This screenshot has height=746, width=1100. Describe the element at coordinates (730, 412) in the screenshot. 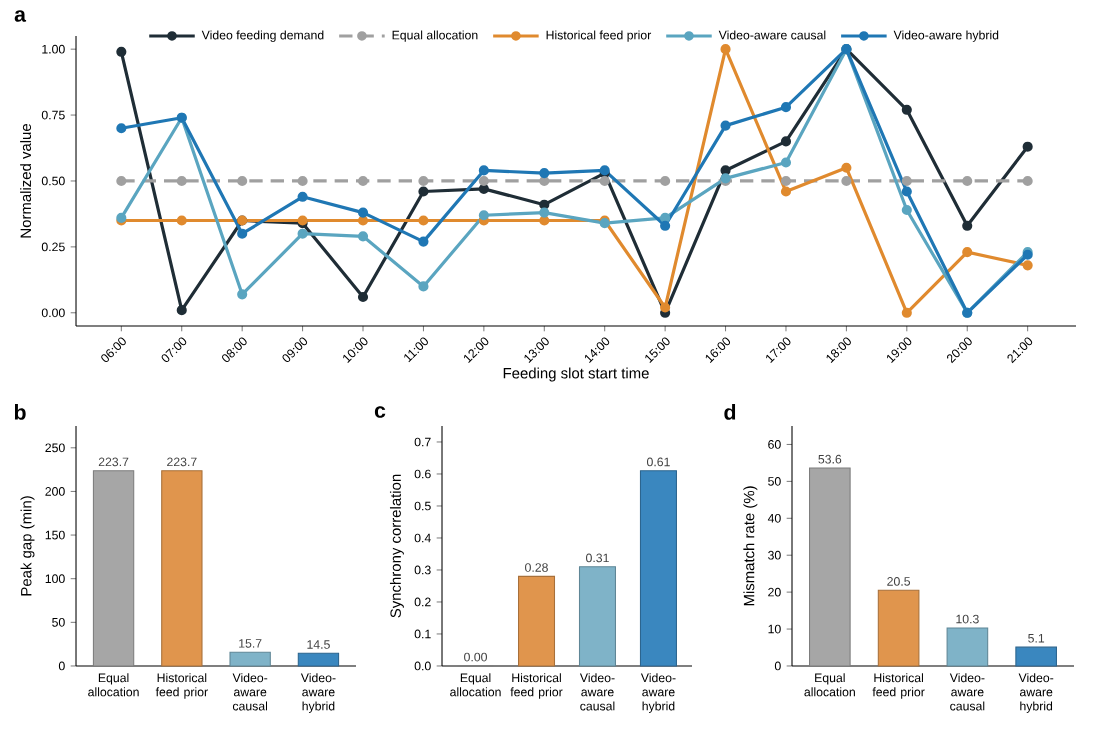

I see `chart-title: d` at that location.